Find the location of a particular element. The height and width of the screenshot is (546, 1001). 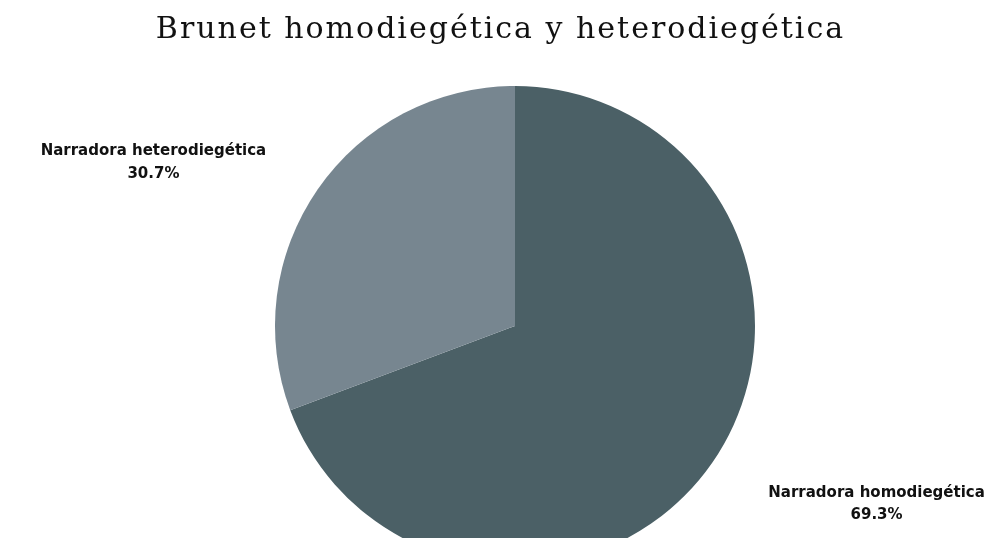

data-label: 30.7% is located at coordinates (153, 172).